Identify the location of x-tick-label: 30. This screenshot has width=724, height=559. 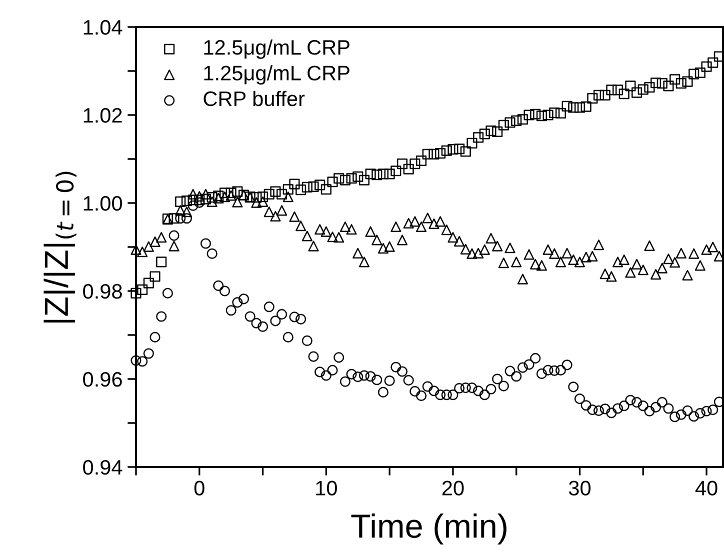
(579, 488).